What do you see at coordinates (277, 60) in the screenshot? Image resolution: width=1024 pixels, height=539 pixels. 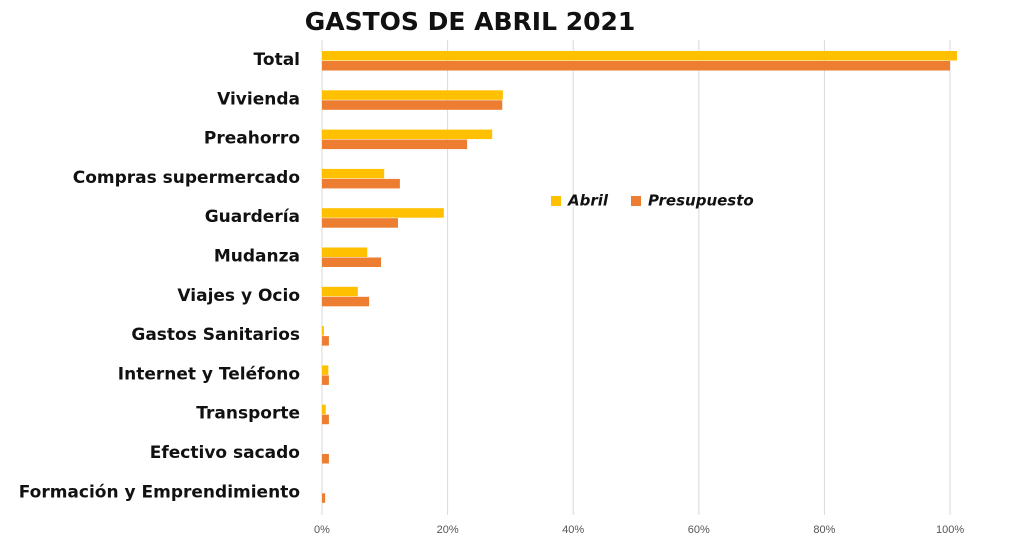 I see `y-tick-label: Total` at bounding box center [277, 60].